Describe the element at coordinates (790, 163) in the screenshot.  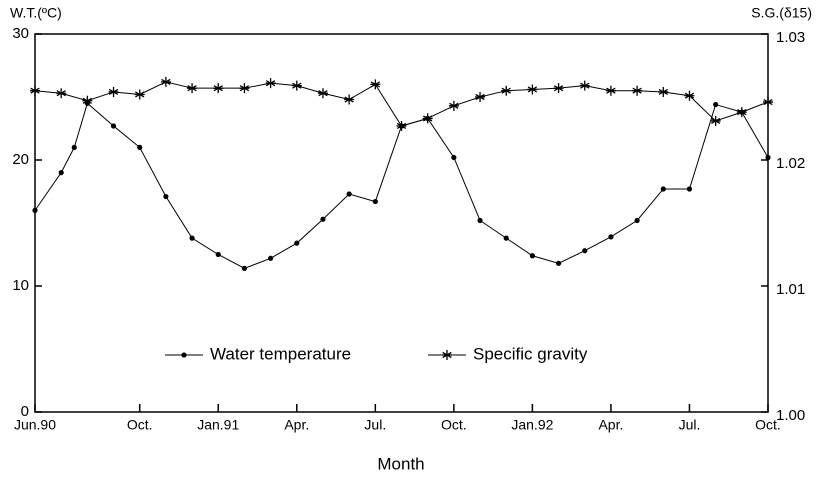
I see `y2-tick-label: 1.02` at that location.